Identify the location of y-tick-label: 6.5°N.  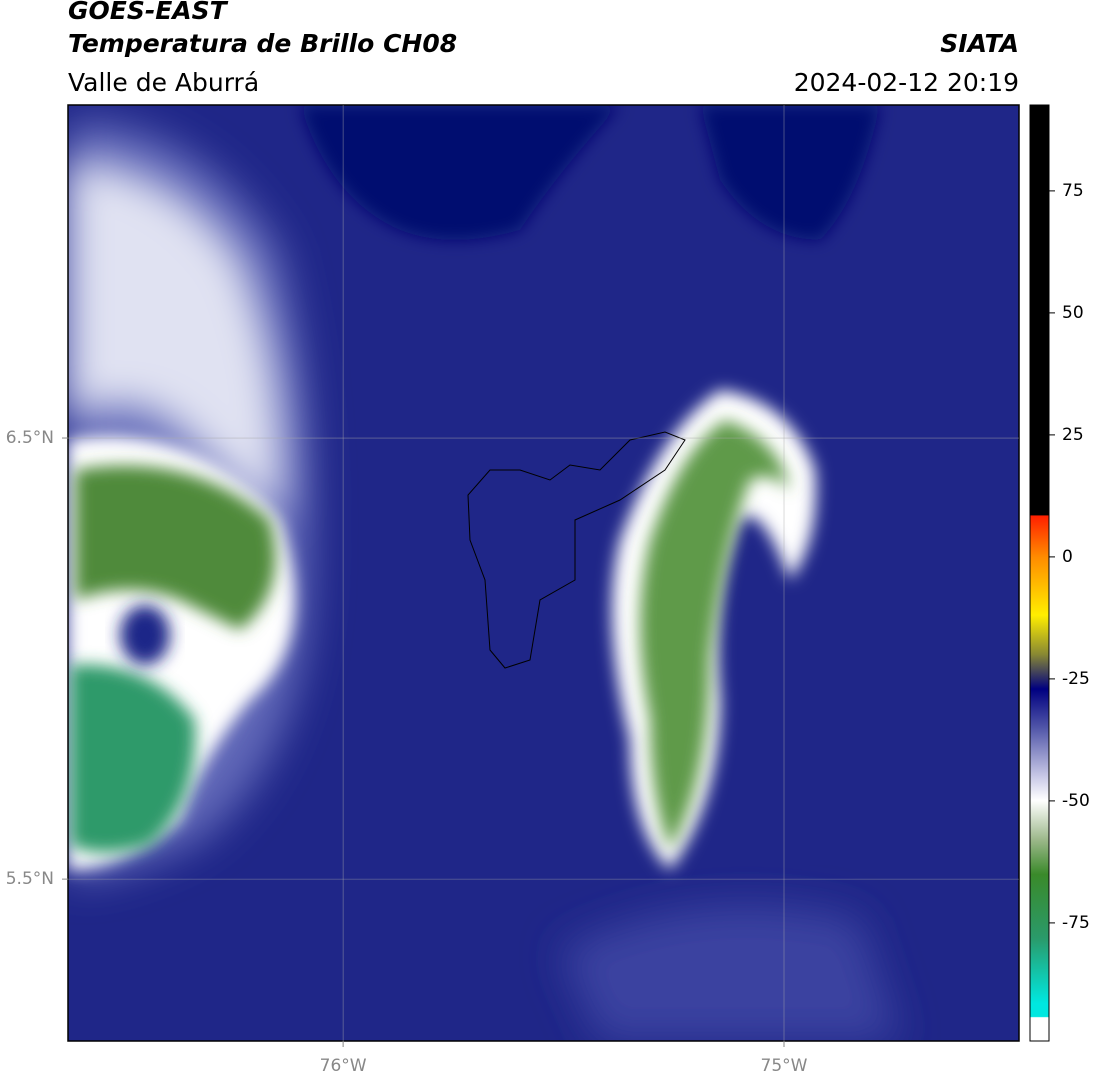
(30, 438).